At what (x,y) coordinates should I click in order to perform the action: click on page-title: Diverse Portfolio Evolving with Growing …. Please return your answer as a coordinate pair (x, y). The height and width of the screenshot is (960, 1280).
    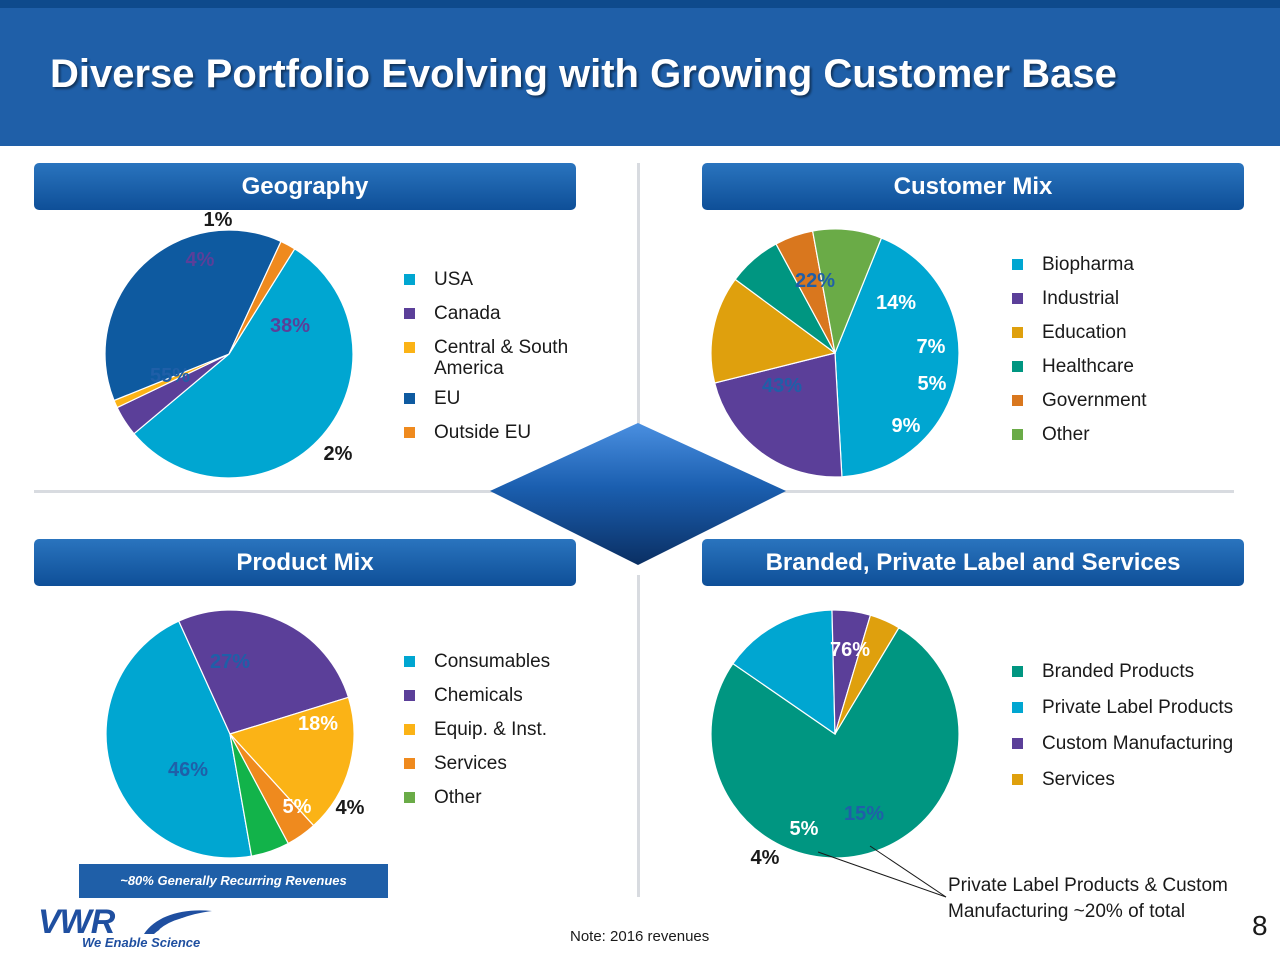
    Looking at the image, I should click on (583, 74).